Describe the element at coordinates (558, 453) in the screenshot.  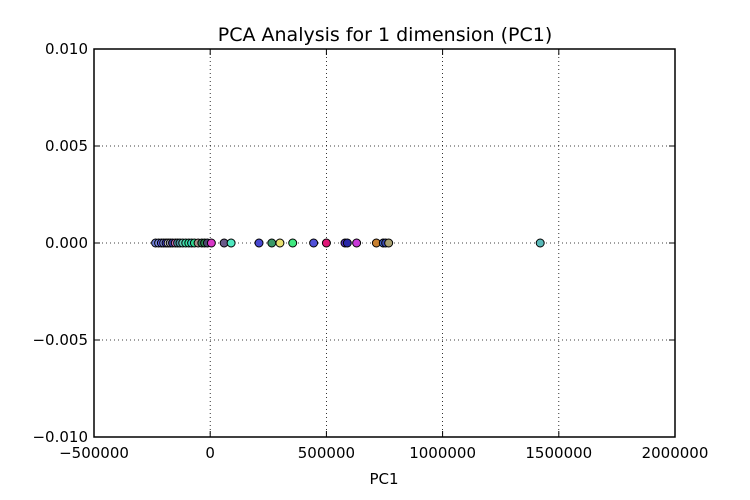
I see `x-tick-label: 1500000` at that location.